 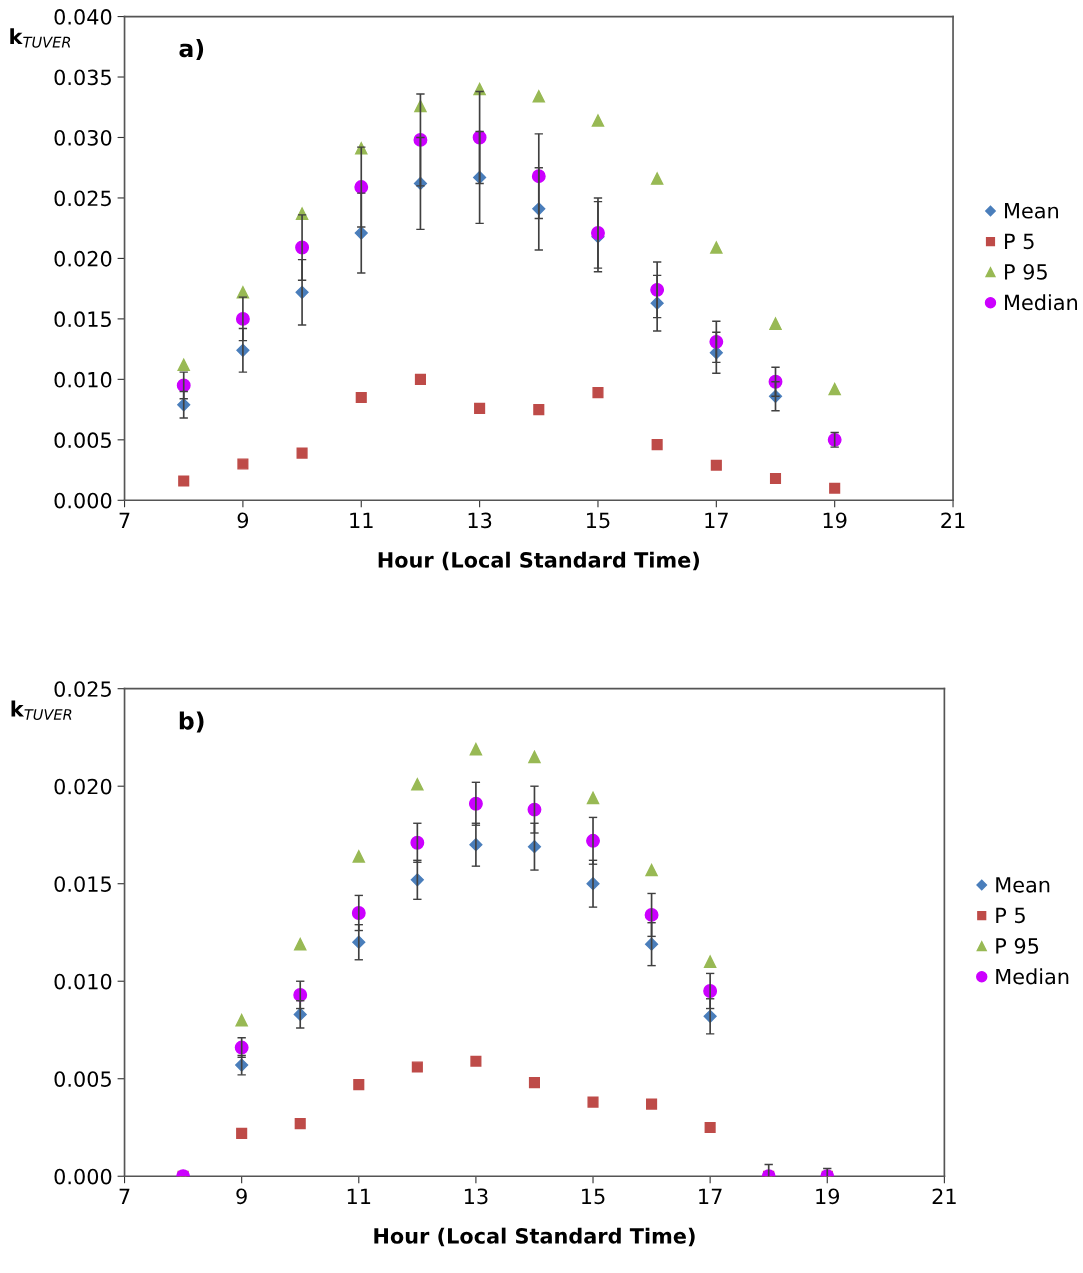 What do you see at coordinates (83, 17) in the screenshot?
I see `y-tick-label: 0.040` at bounding box center [83, 17].